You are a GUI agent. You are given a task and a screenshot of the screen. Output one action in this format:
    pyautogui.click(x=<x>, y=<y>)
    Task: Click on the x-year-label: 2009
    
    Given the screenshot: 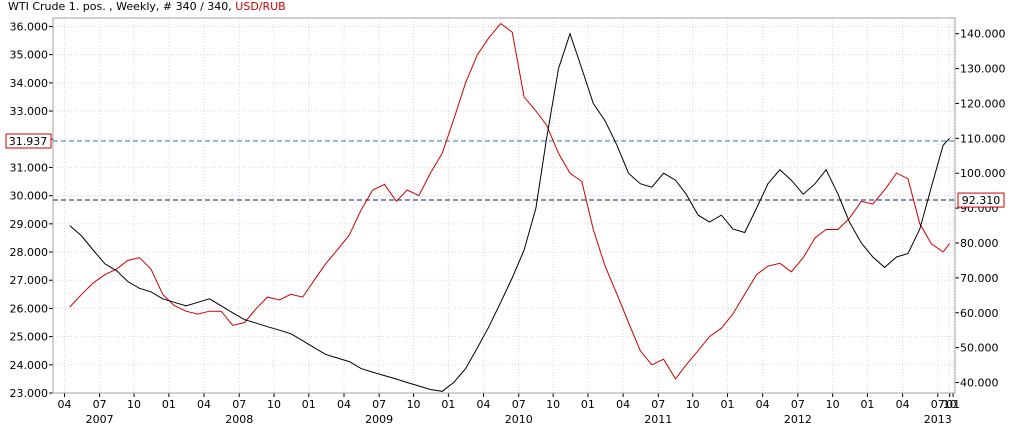 What is the action you would take?
    pyautogui.click(x=379, y=419)
    